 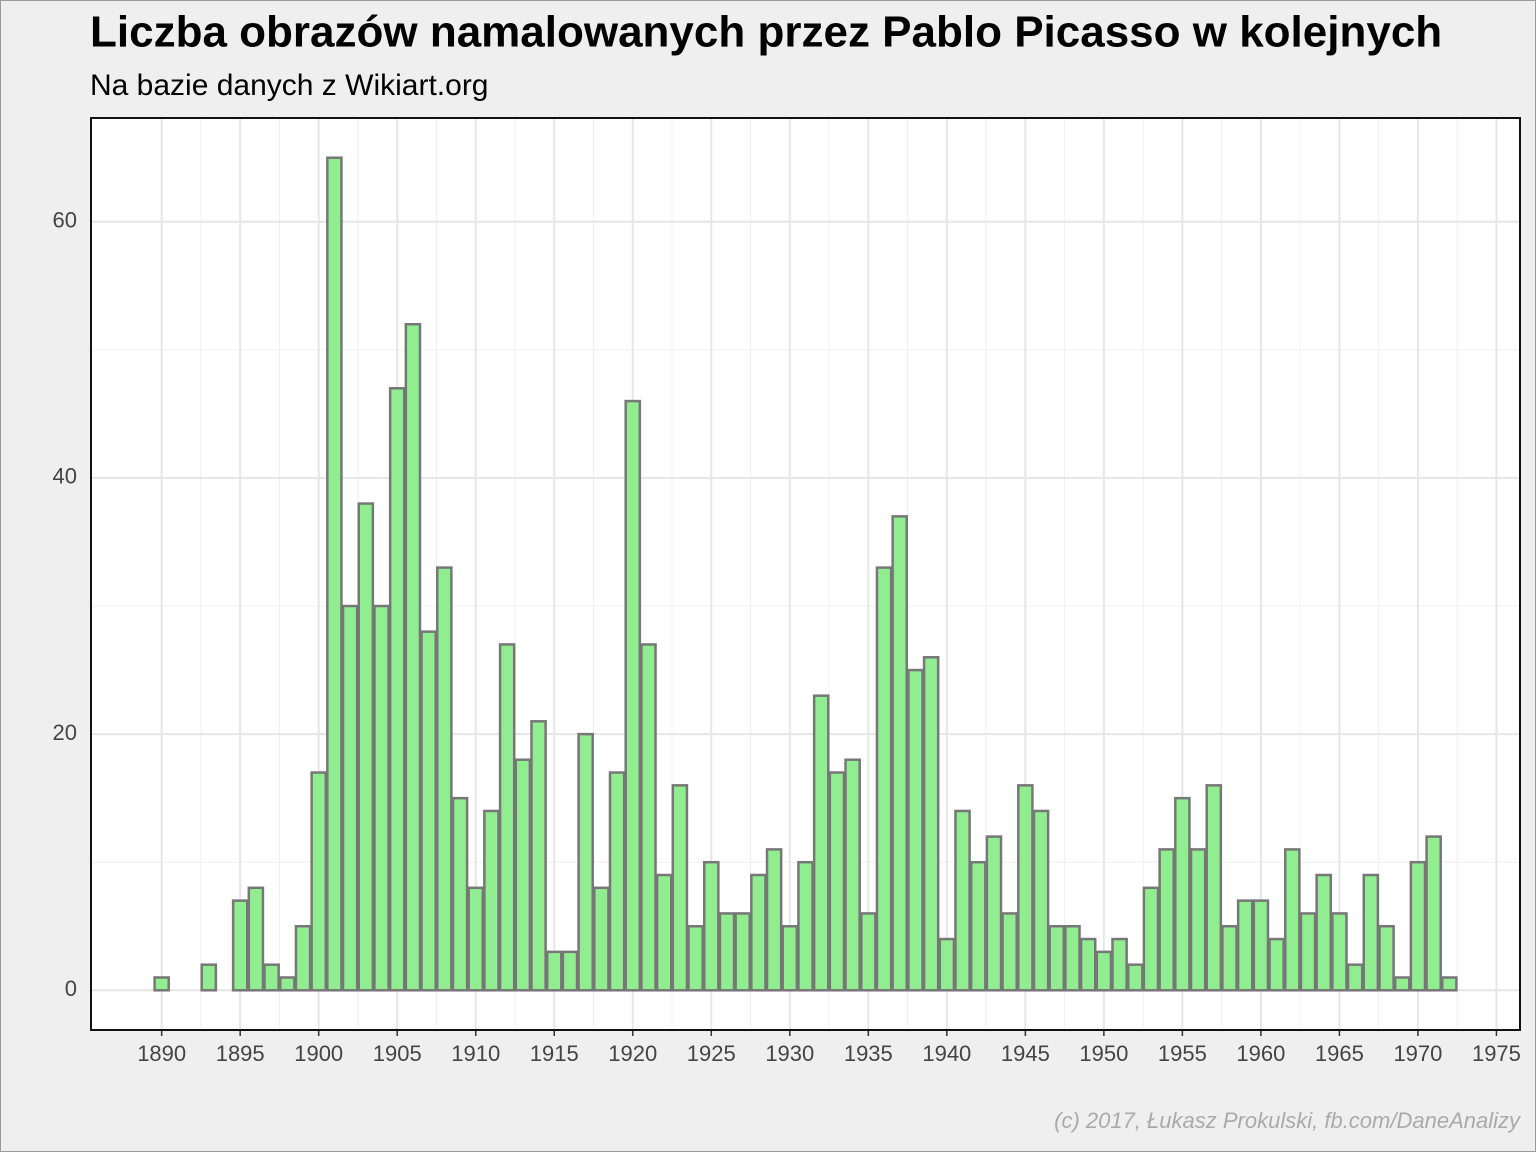 I want to click on x-tick-label: 1920, so click(x=632, y=1053).